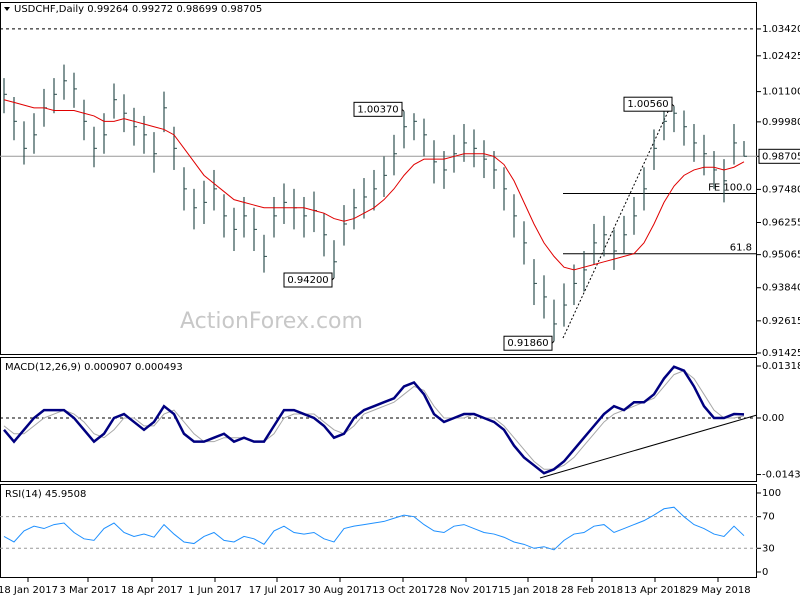 The image size is (800, 600). Describe the element at coordinates (152, 590) in the screenshot. I see `x-tick-label: 18 Apr 2017` at that location.